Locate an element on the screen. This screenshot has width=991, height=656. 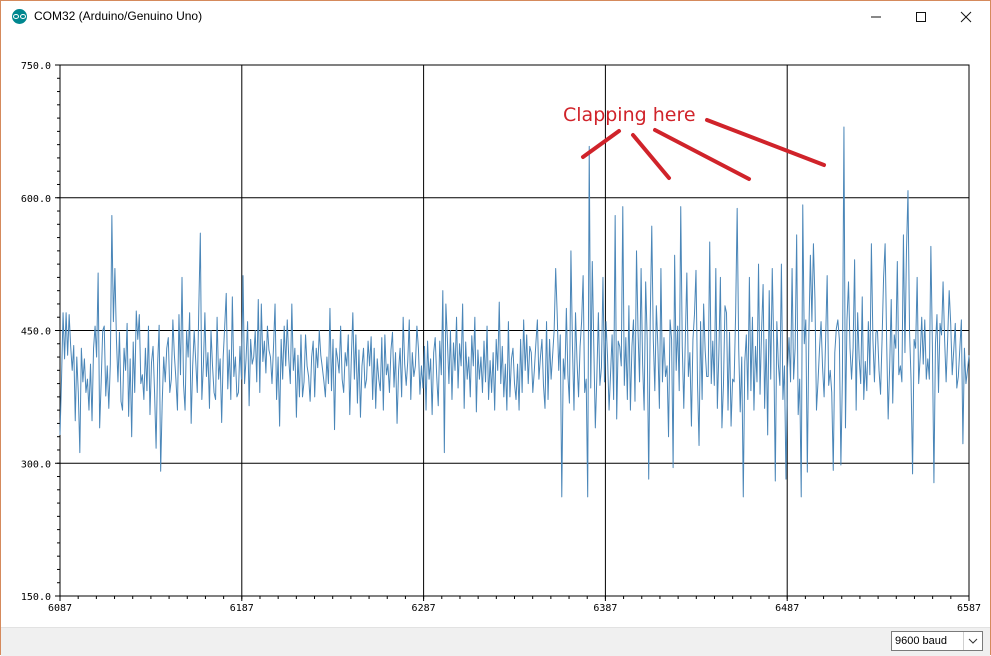
x-tick-label: 6487 is located at coordinates (787, 608).